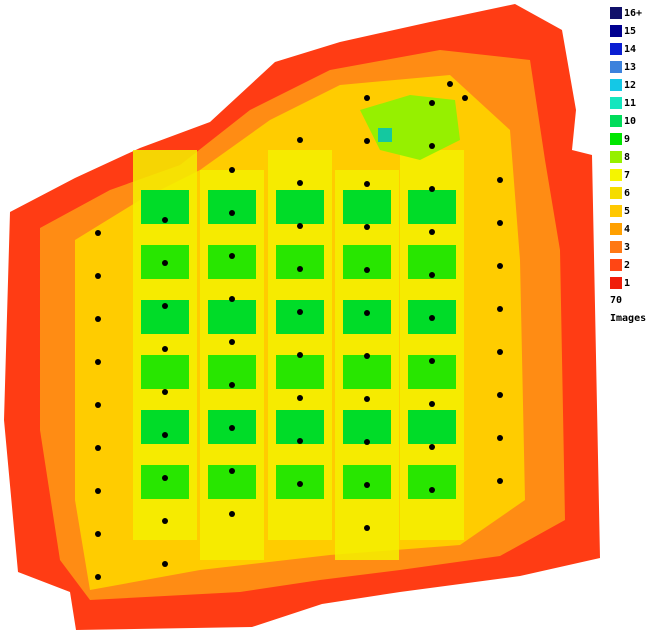 The height and width of the screenshot is (631, 651). What do you see at coordinates (630, 103) in the screenshot?
I see `legend-label: 11` at bounding box center [630, 103].